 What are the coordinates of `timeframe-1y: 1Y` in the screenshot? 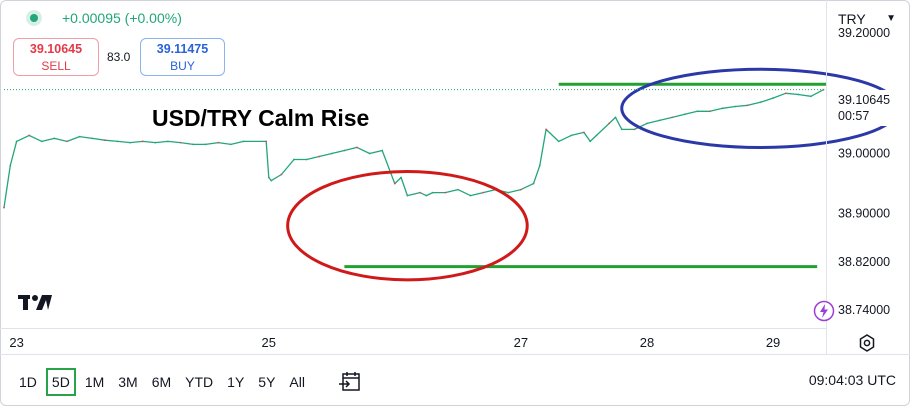 It's located at (236, 382).